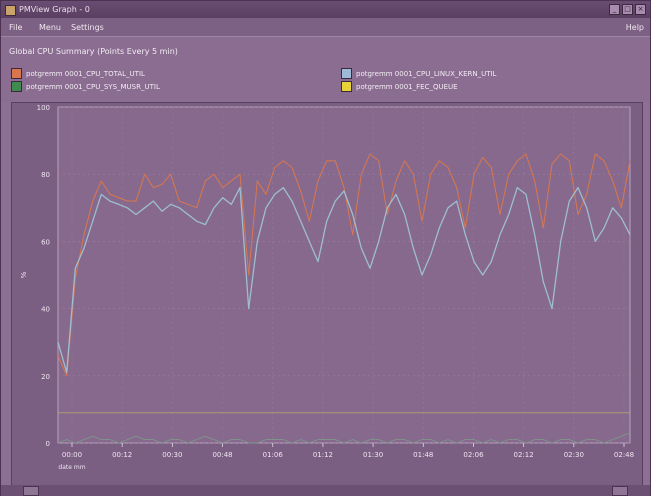 This screenshot has width=651, height=496. I want to click on x-tick-label: 01:30, so click(373, 455).